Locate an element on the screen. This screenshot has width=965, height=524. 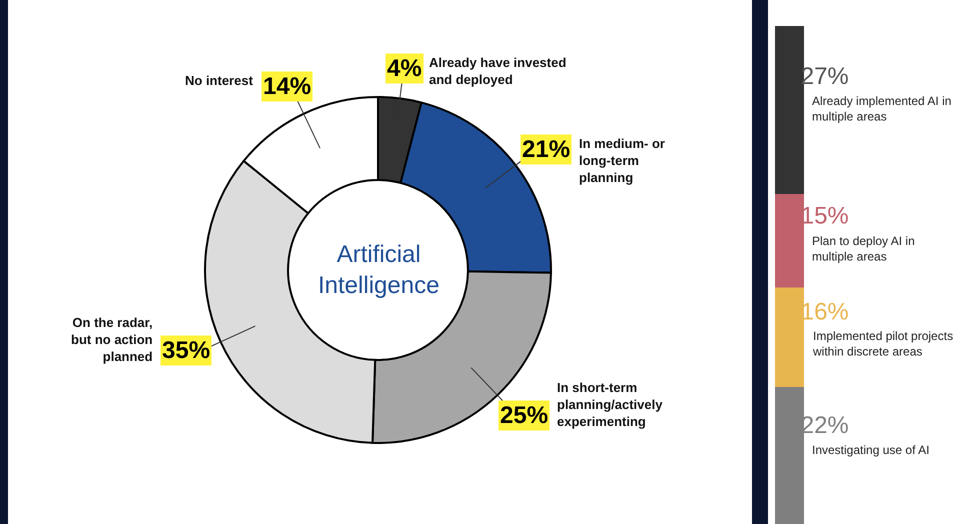
slice-label: No interest is located at coordinates (219, 80).